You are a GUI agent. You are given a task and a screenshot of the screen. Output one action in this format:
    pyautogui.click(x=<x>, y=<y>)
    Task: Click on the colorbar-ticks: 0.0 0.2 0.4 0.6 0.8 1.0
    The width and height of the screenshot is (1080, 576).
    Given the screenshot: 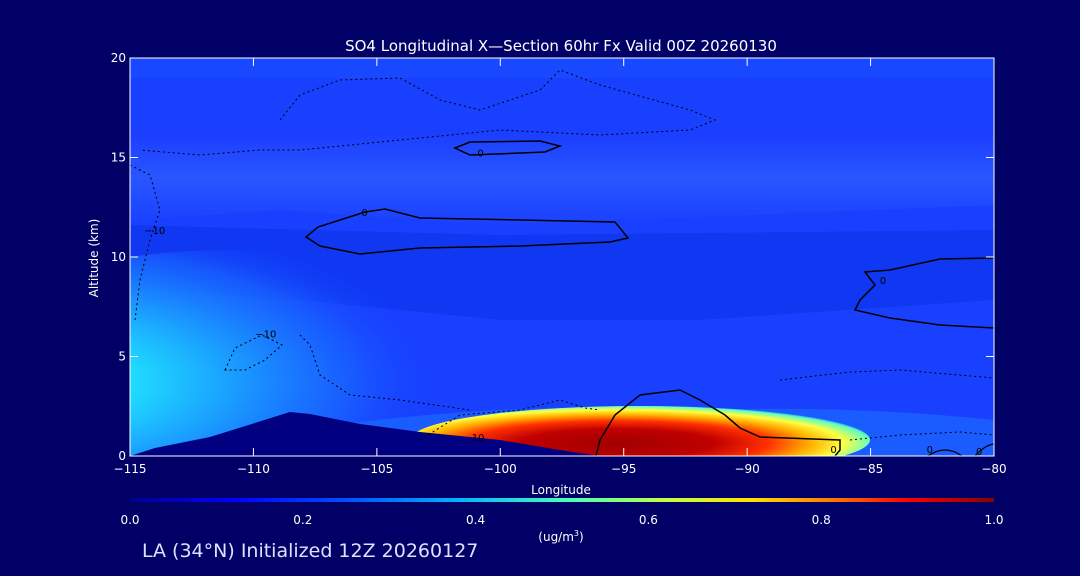 What is the action you would take?
    pyautogui.click(x=561, y=520)
    